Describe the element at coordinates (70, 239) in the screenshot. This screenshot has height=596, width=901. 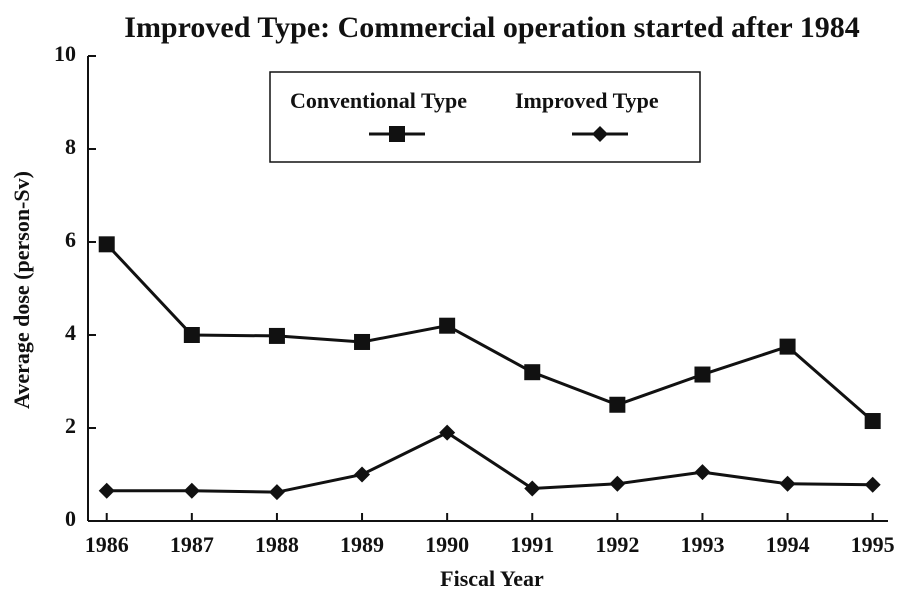
I see `y-tick-label: 6` at that location.